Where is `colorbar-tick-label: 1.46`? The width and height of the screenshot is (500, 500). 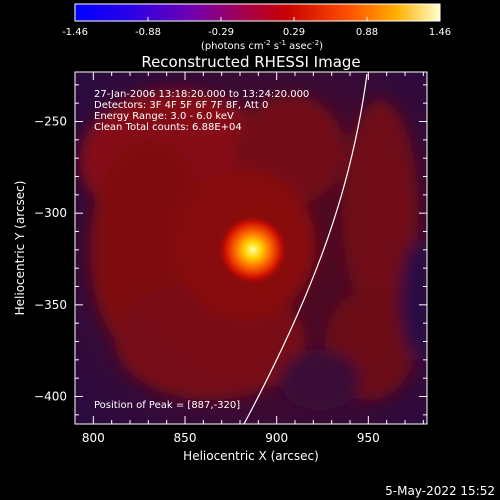
colorbar-tick-label: 1.46 is located at coordinates (440, 32).